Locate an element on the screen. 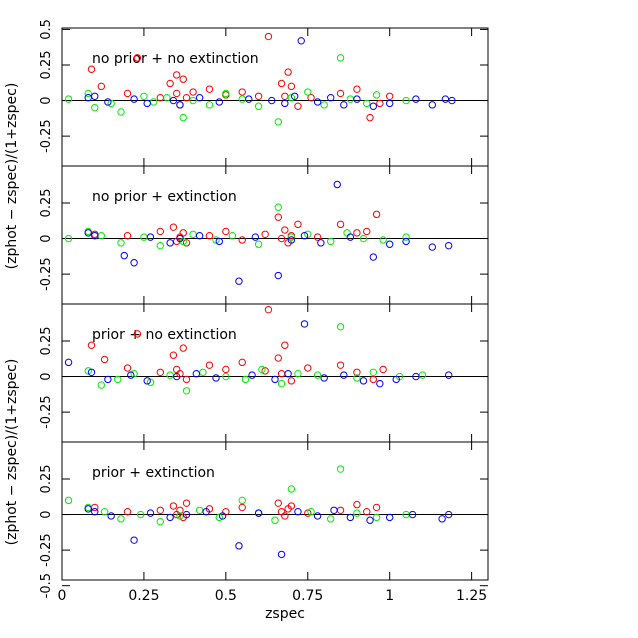 This screenshot has width=638, height=638. x-axis-label: zspec is located at coordinates (285, 614).